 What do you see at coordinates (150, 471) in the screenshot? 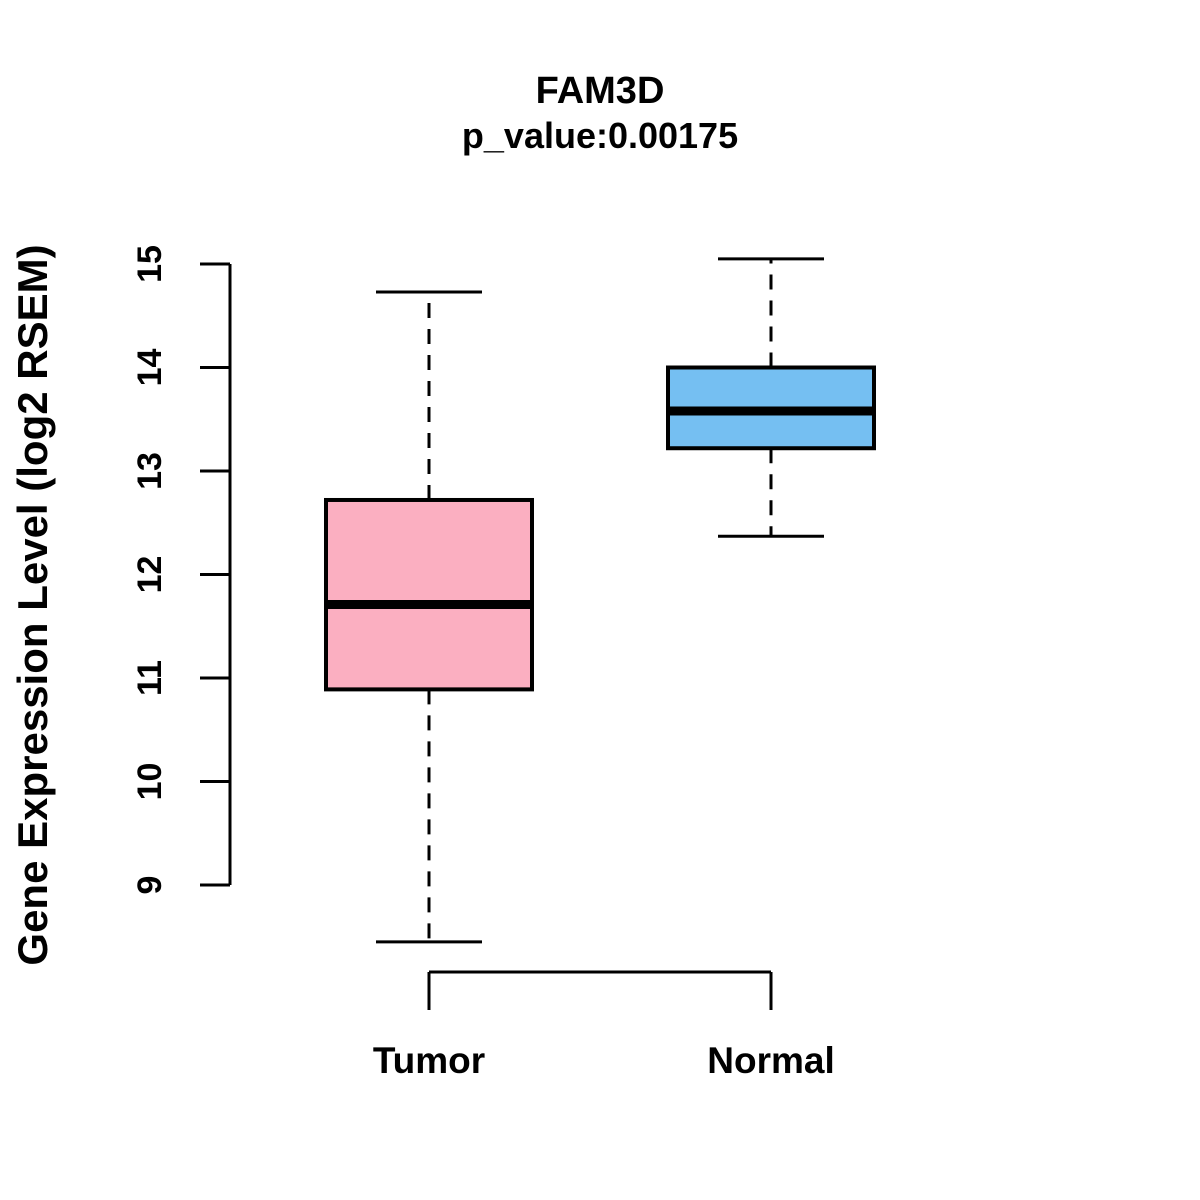
I see `y-axis-tick-label: 13` at bounding box center [150, 471].